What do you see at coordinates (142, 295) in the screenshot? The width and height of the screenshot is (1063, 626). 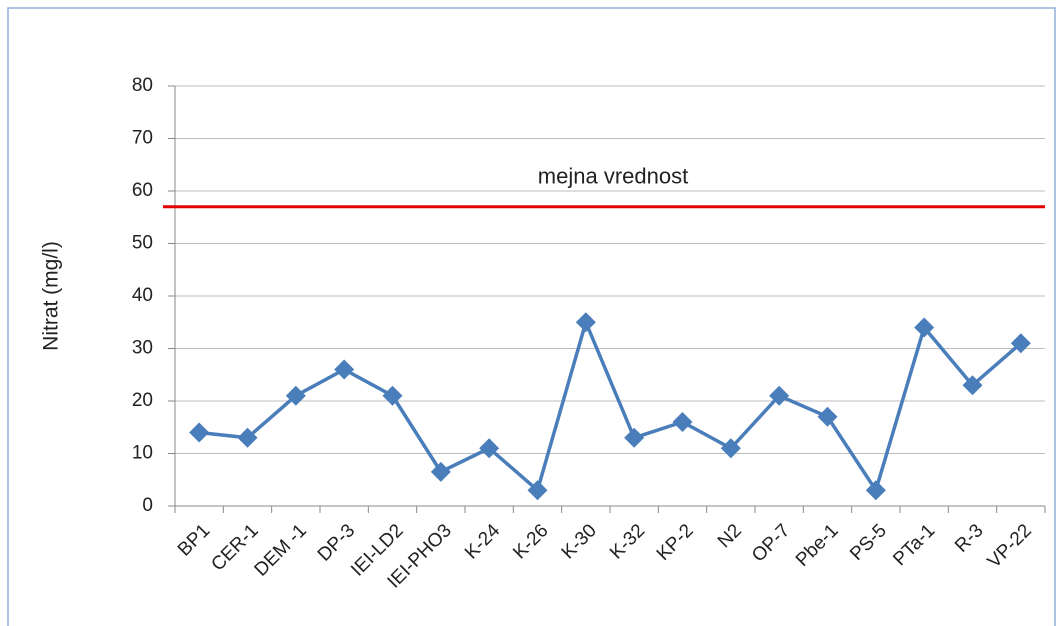 I see `y-tick-label: 40` at bounding box center [142, 295].